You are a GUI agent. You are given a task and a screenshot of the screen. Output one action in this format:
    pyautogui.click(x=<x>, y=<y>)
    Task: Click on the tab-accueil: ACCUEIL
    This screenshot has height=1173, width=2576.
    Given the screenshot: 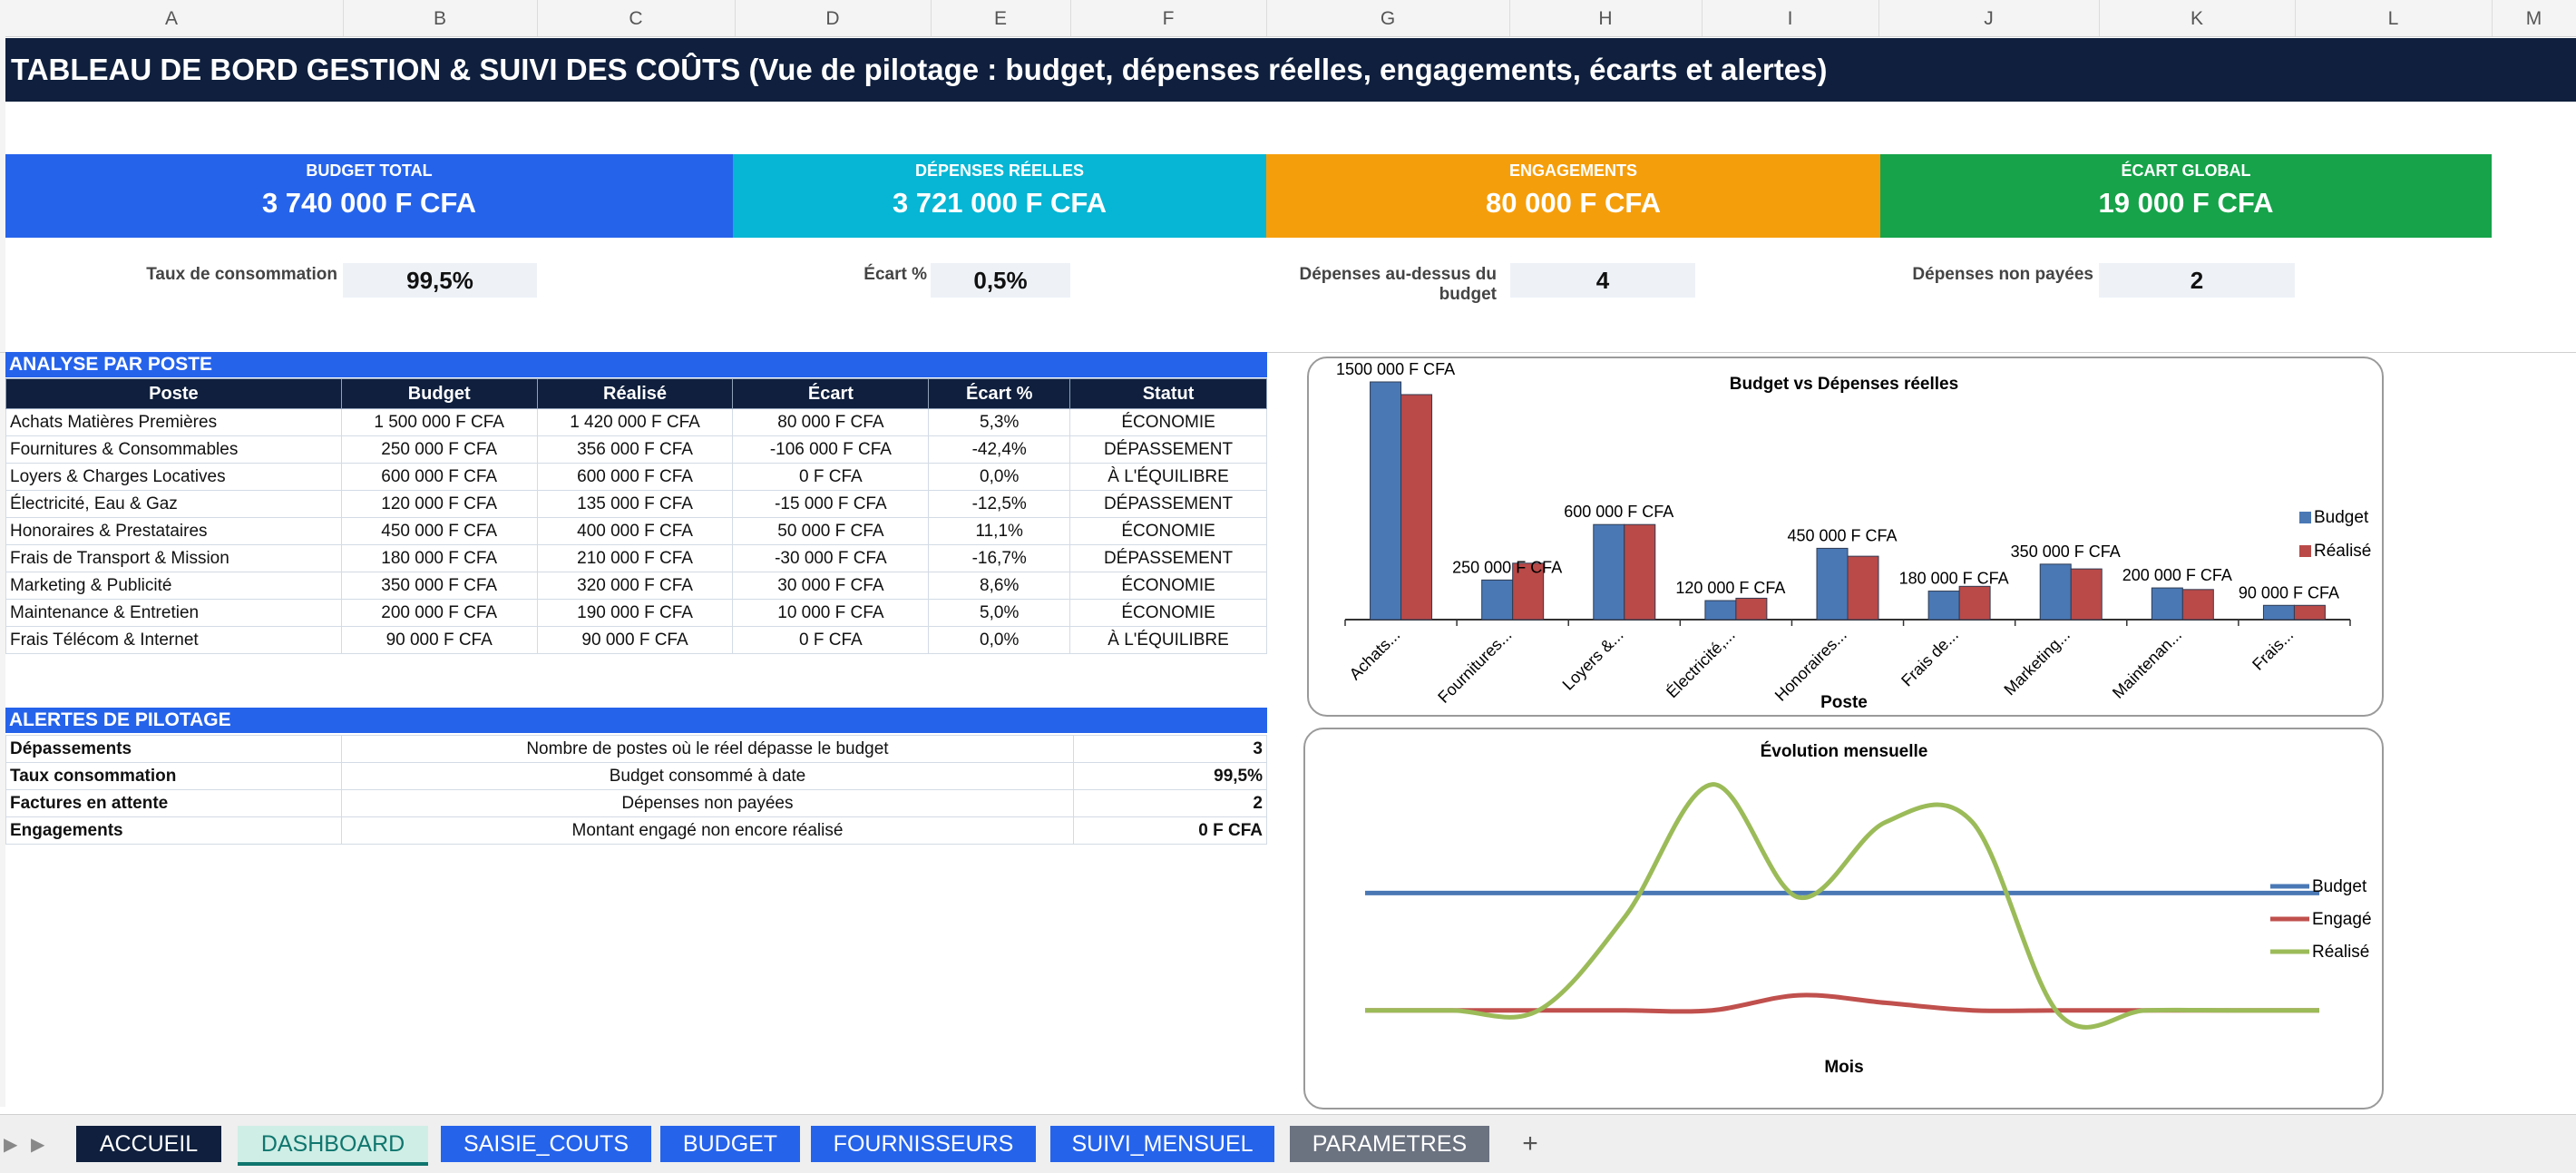 What is the action you would take?
    pyautogui.click(x=148, y=1144)
    